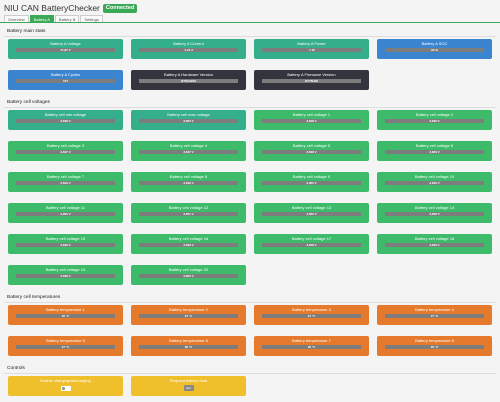 Image resolution: width=500 pixels, height=402 pixels. What do you see at coordinates (311, 176) in the screenshot?
I see `card-label: Battery cell voltage 9` at bounding box center [311, 176].